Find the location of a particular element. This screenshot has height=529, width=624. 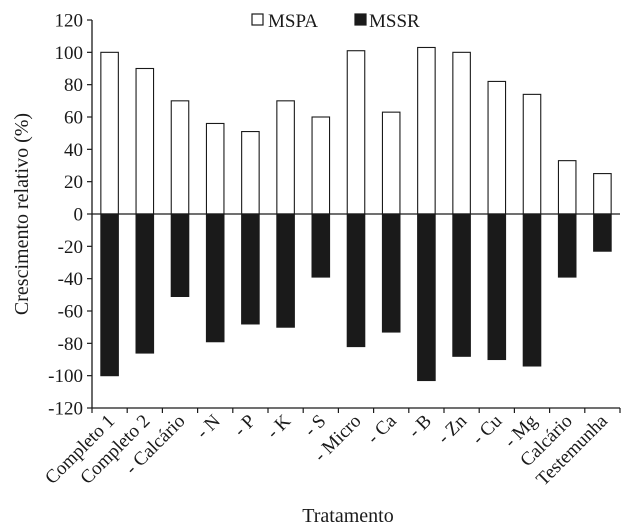

y-tick-label: 80 is located at coordinates (73, 85).